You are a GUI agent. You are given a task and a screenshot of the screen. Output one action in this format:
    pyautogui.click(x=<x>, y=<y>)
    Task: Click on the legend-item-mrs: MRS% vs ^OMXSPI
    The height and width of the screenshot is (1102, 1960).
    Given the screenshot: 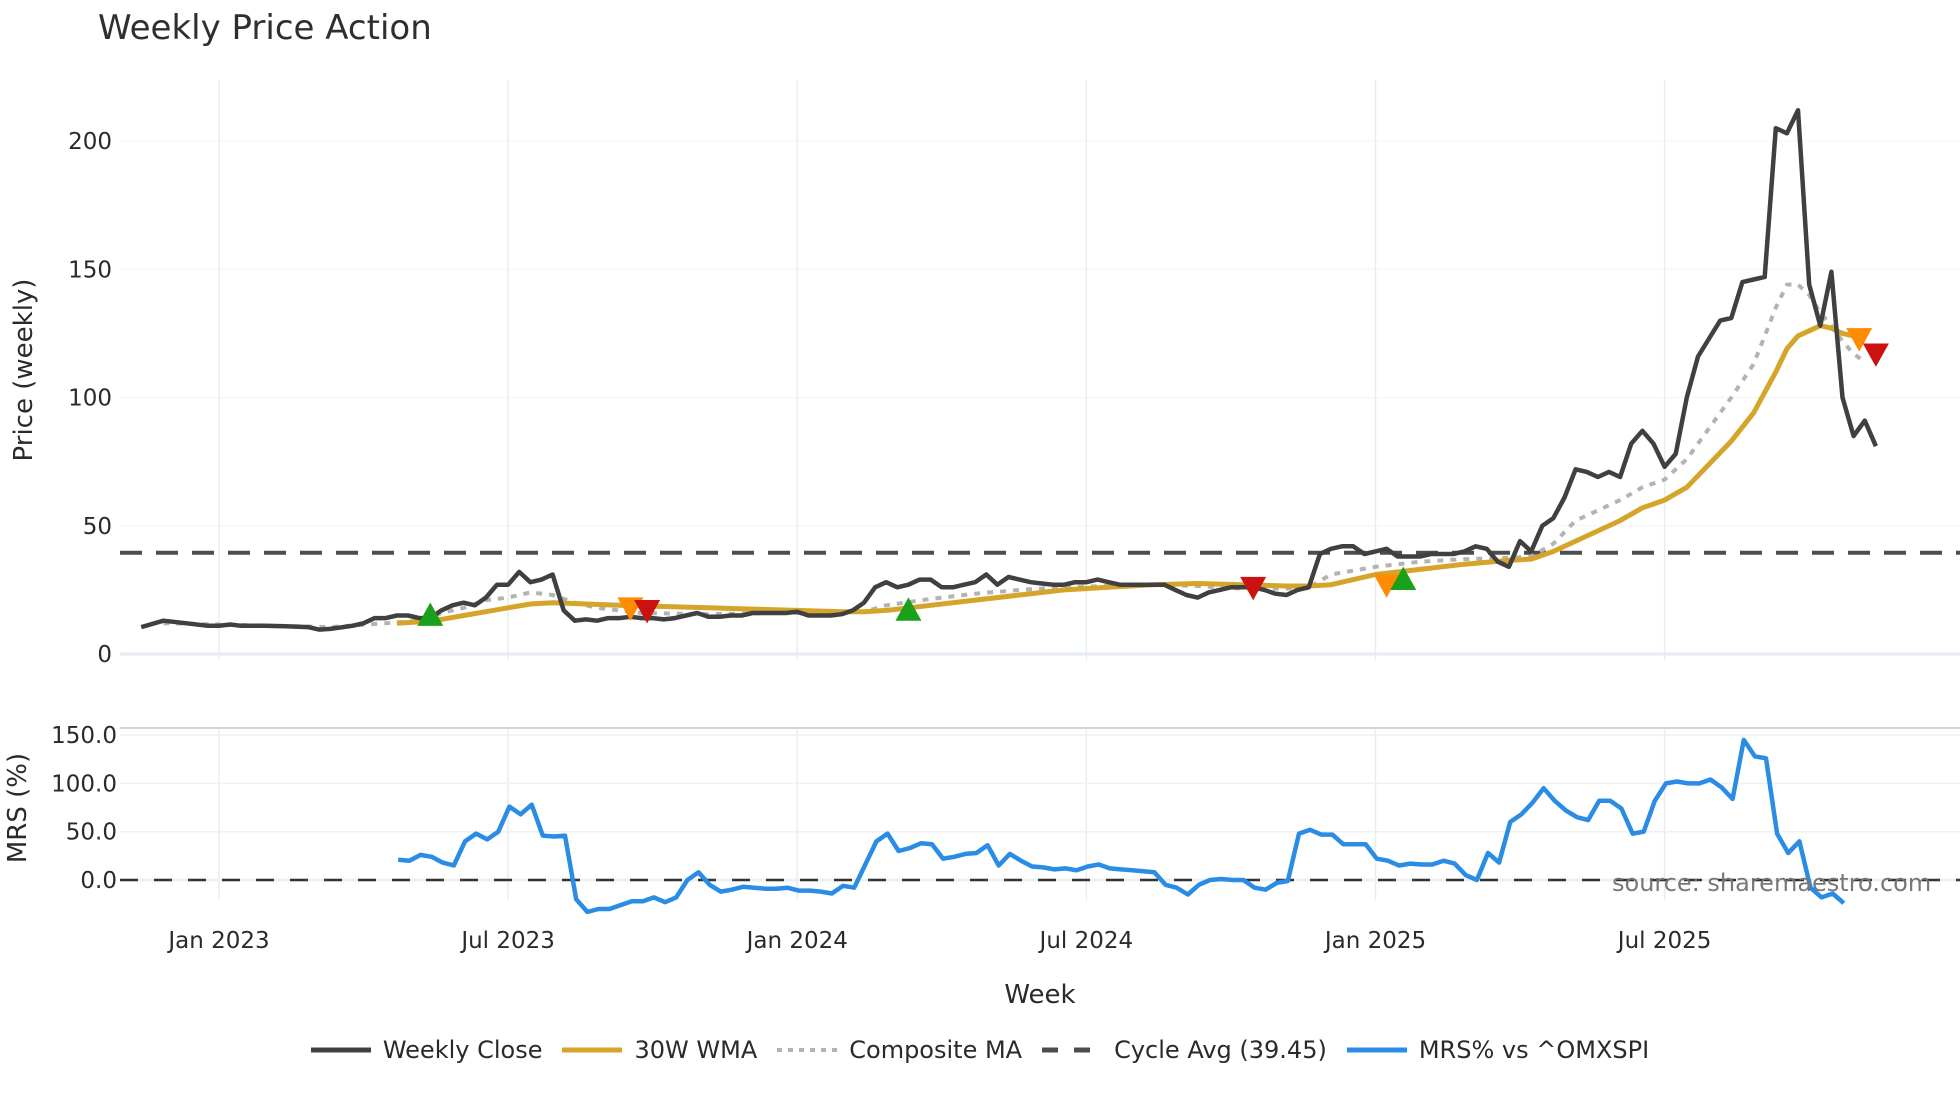 What is the action you would take?
    pyautogui.click(x=1498, y=1050)
    